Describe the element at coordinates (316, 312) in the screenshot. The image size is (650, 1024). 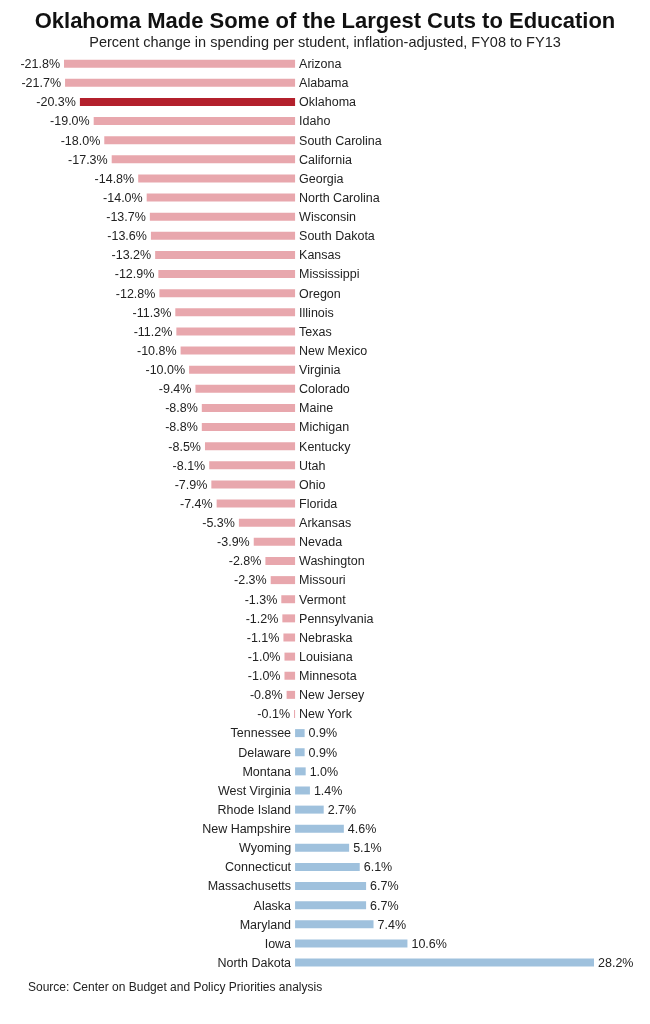
I see `y-tick-label: Illinois` at that location.